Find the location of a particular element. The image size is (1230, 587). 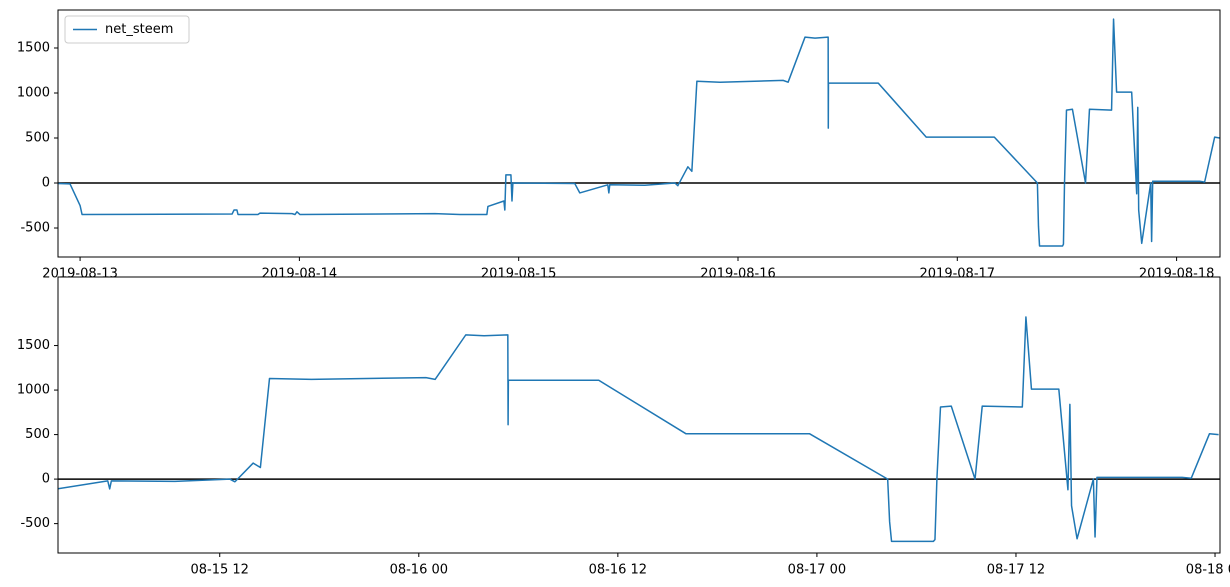

legend-box is located at coordinates (127, 29).